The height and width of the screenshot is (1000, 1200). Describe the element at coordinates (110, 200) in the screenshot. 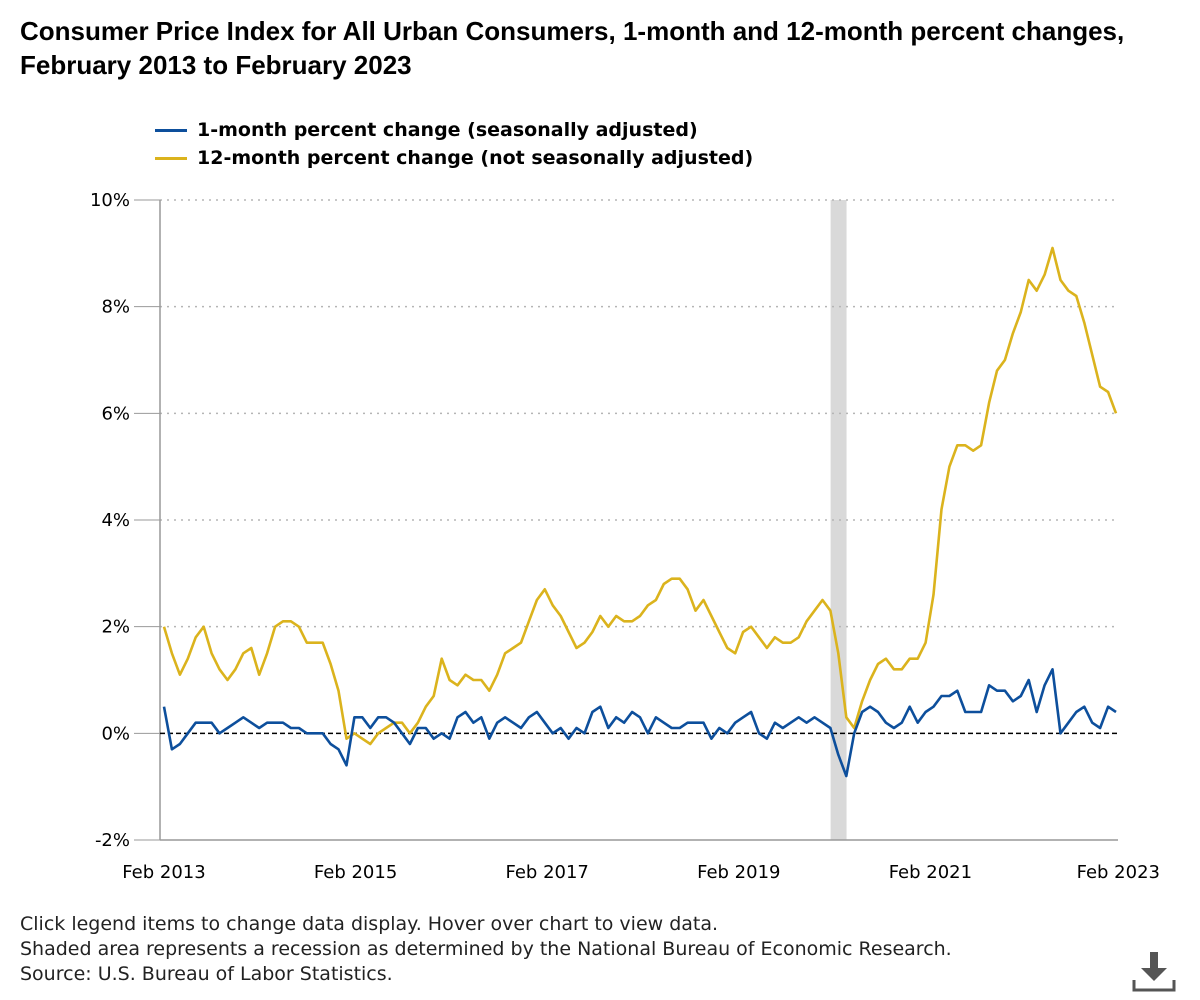

I see `y-tick-label: 10%` at that location.